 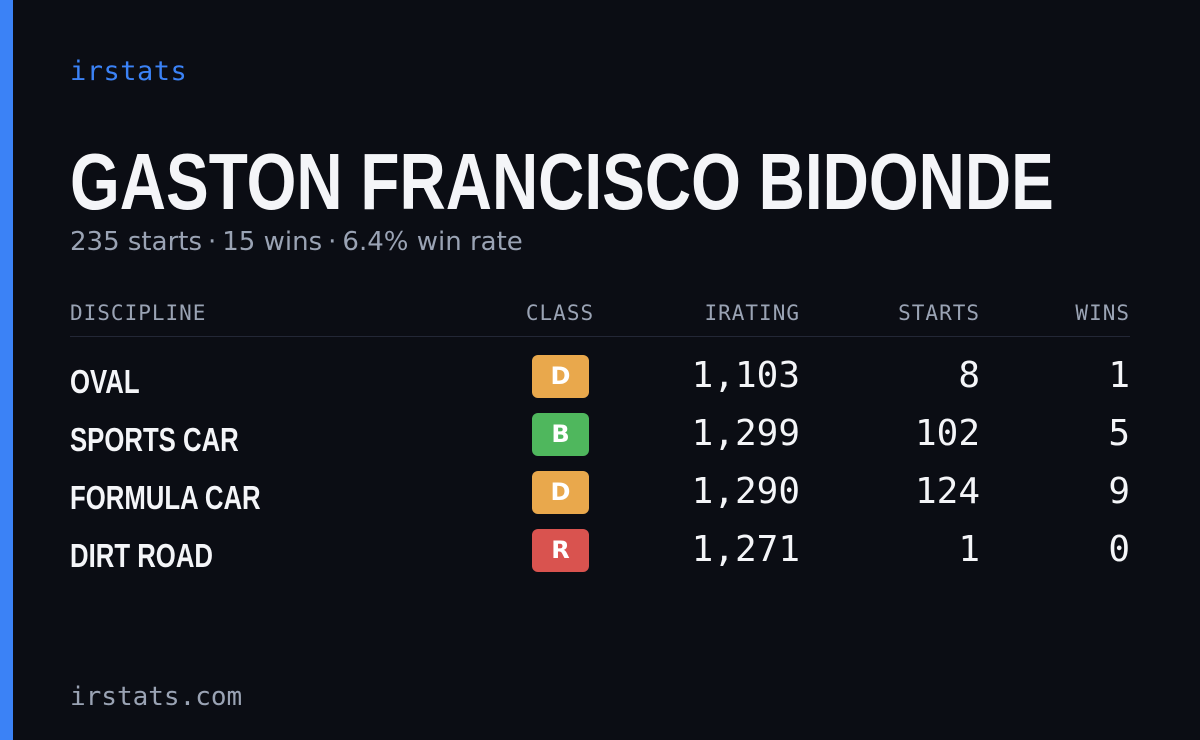 What do you see at coordinates (600, 498) in the screenshot?
I see `table-row: FORMULA CAR D 1,290 124 9` at bounding box center [600, 498].